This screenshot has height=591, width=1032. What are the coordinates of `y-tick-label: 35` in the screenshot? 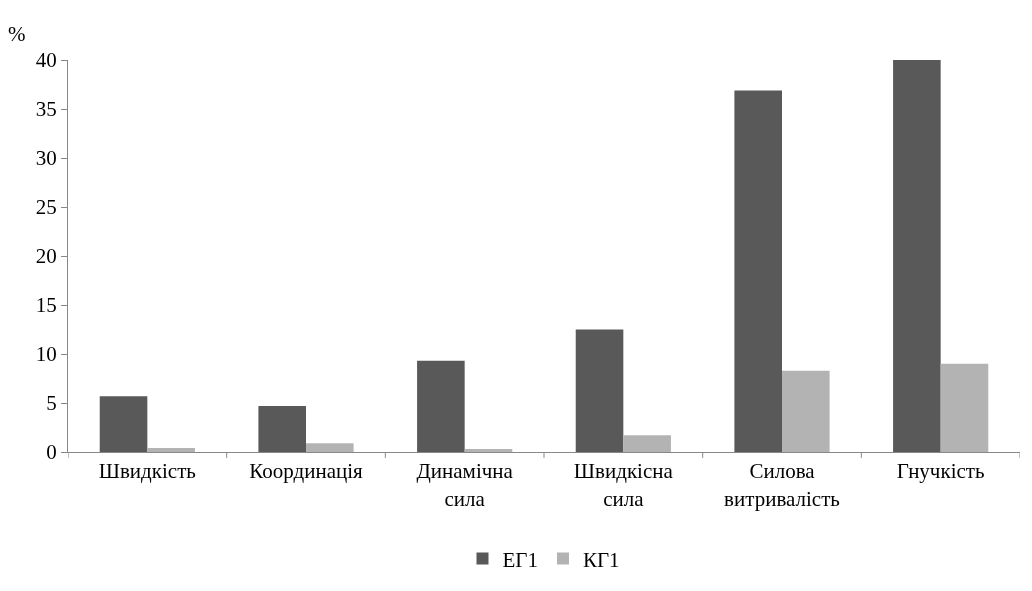 It's located at (46, 109).